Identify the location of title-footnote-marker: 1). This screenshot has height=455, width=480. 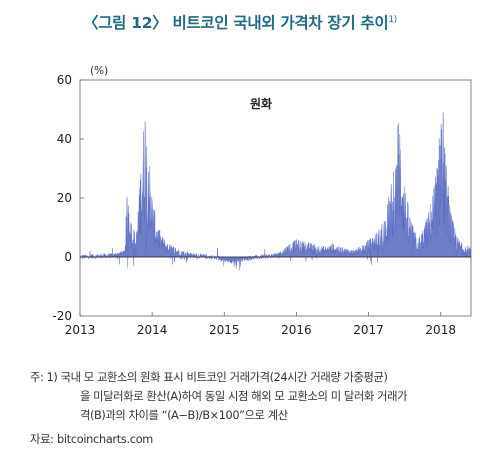
(392, 19).